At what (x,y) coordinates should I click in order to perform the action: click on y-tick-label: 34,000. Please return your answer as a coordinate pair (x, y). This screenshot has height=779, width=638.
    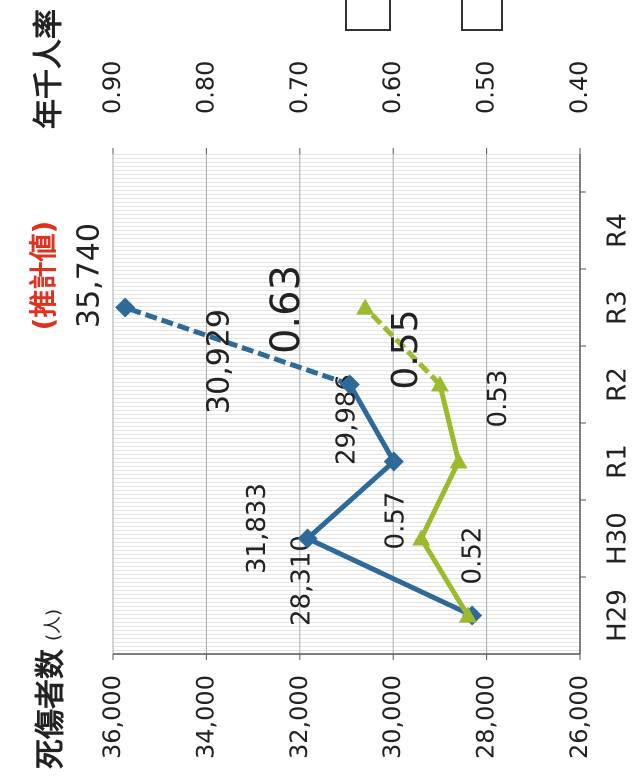
    Looking at the image, I should click on (205, 717).